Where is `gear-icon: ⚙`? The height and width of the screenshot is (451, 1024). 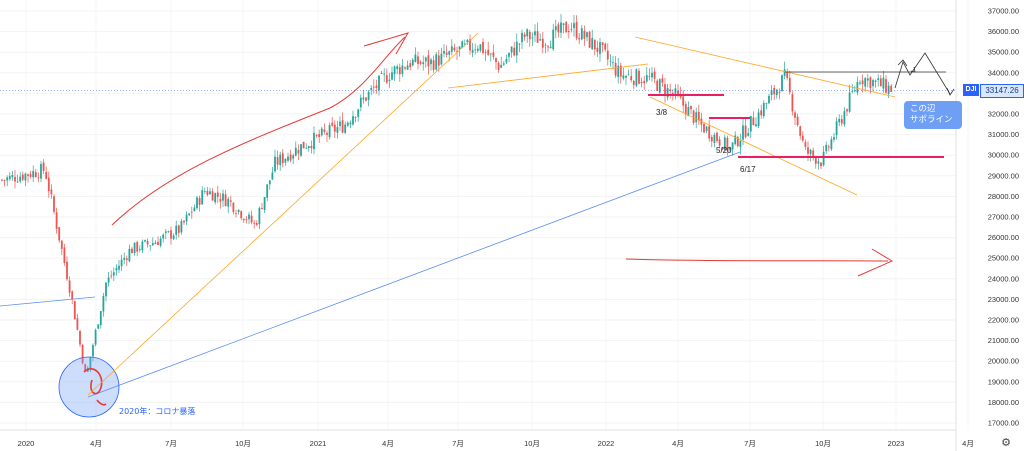
gear-icon: ⚙ is located at coordinates (1006, 443).